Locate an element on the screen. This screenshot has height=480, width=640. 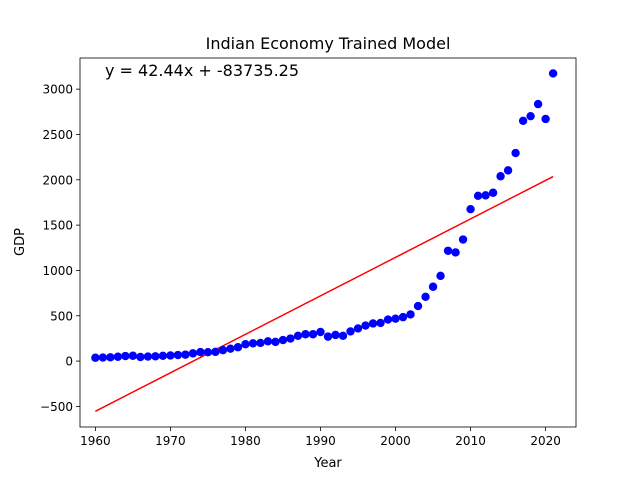
x-tick-label: 2000 is located at coordinates (395, 441).